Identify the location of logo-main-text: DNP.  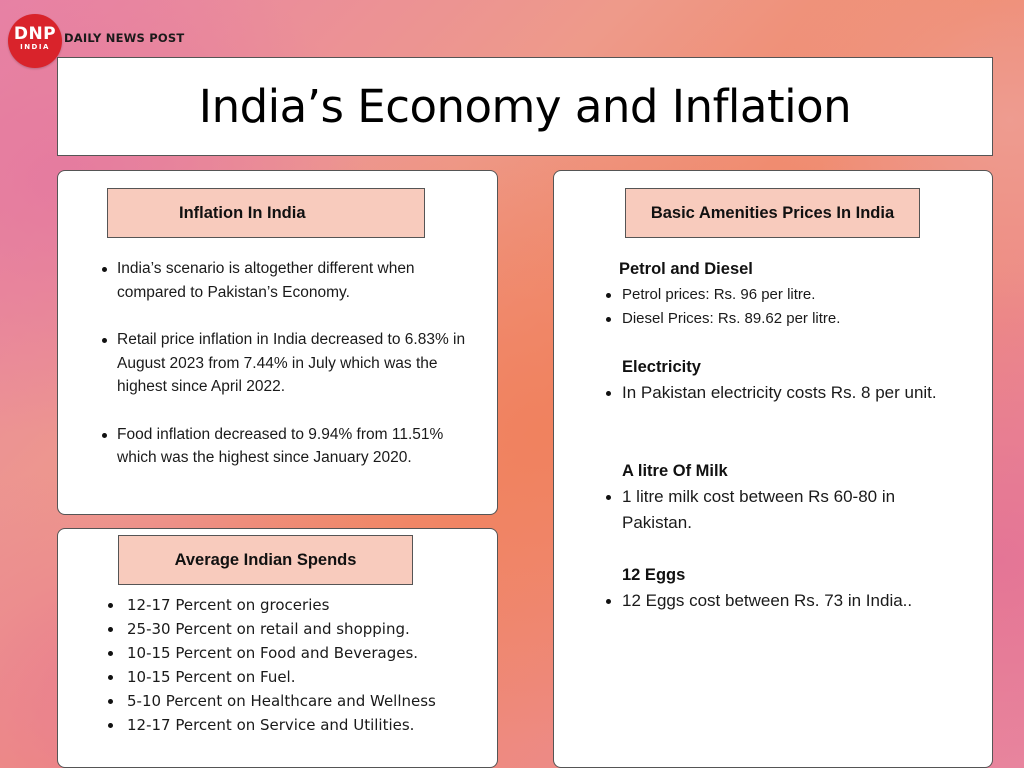
(35, 34).